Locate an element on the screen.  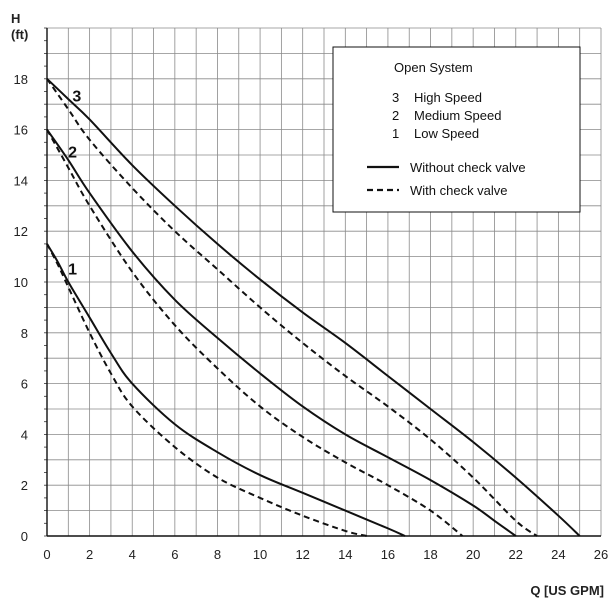
legend-solid-label: Without check valve is located at coordinates (468, 167).